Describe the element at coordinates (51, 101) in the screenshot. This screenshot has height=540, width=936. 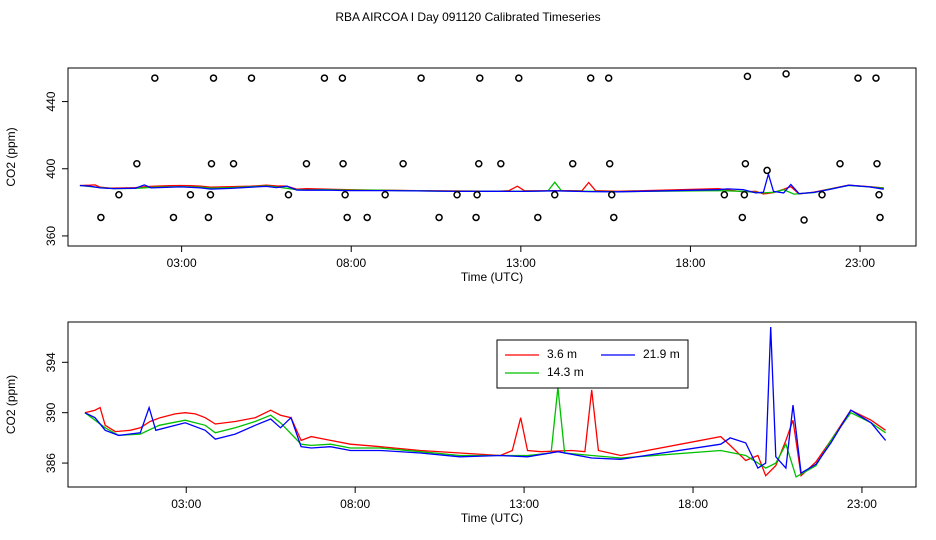
I see `y-tick-label: 440` at that location.